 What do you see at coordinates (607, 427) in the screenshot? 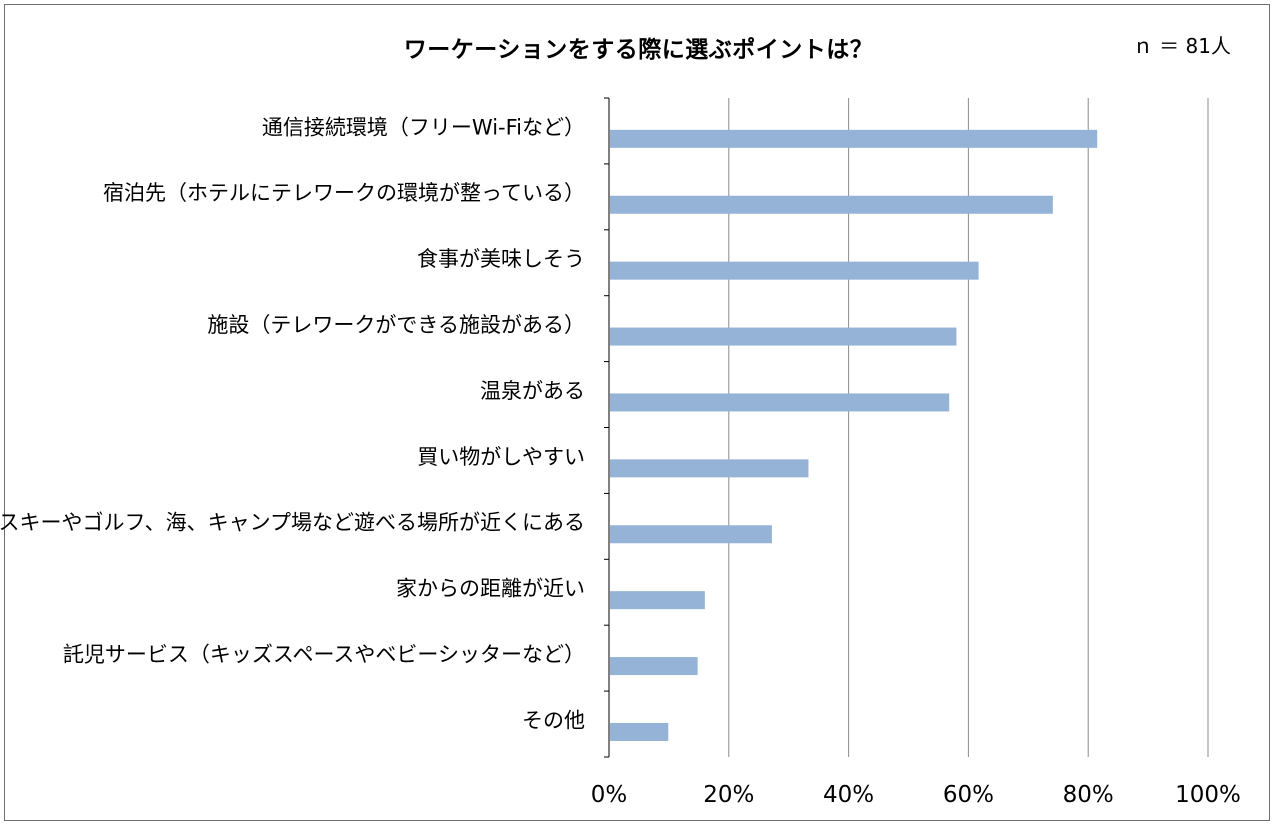
I see `axis-layer` at bounding box center [607, 427].